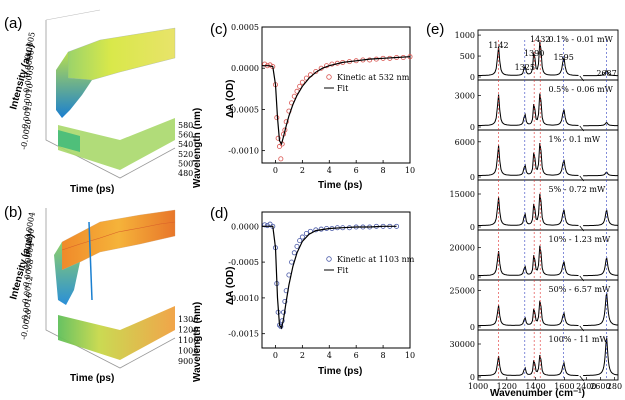 This screenshot has width=625, height=400. Describe the element at coordinates (340, 185) in the screenshot. I see `panel-c-xlabel: Time (ps)` at that location.